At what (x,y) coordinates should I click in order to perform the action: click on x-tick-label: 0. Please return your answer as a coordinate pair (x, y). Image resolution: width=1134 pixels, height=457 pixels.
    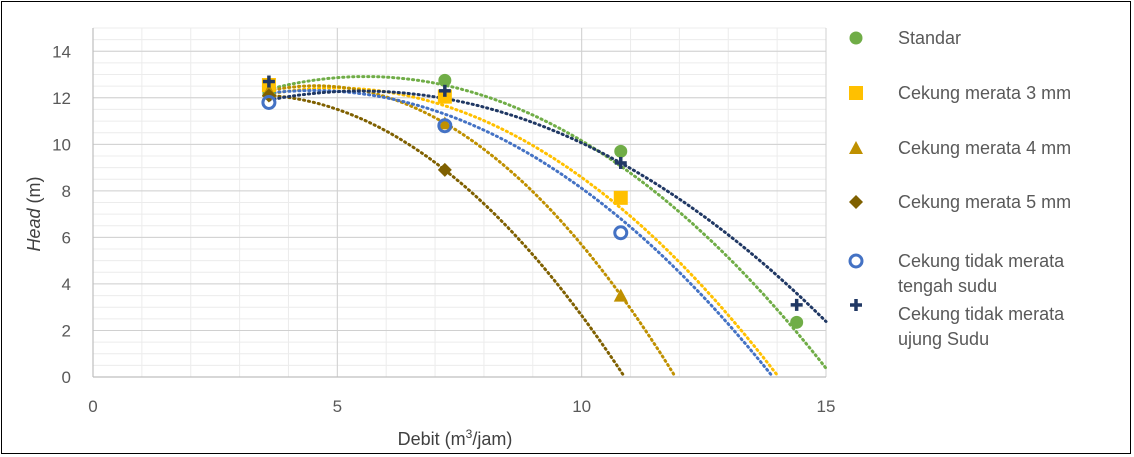
    Looking at the image, I should click on (92, 406).